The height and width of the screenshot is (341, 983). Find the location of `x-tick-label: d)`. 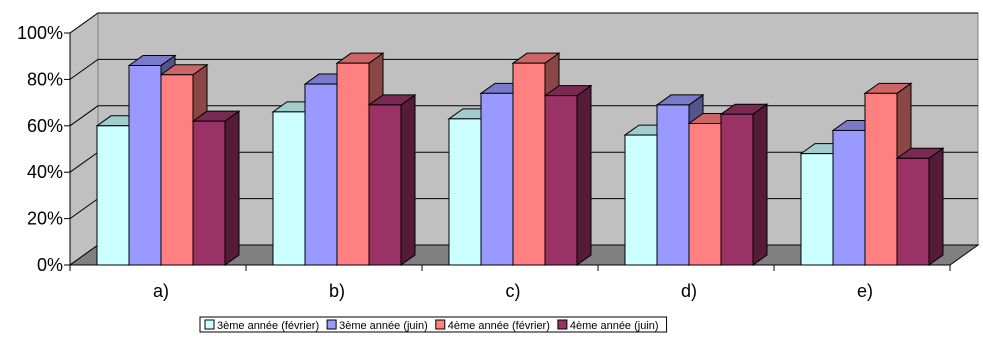

x-tick-label: d) is located at coordinates (689, 291).